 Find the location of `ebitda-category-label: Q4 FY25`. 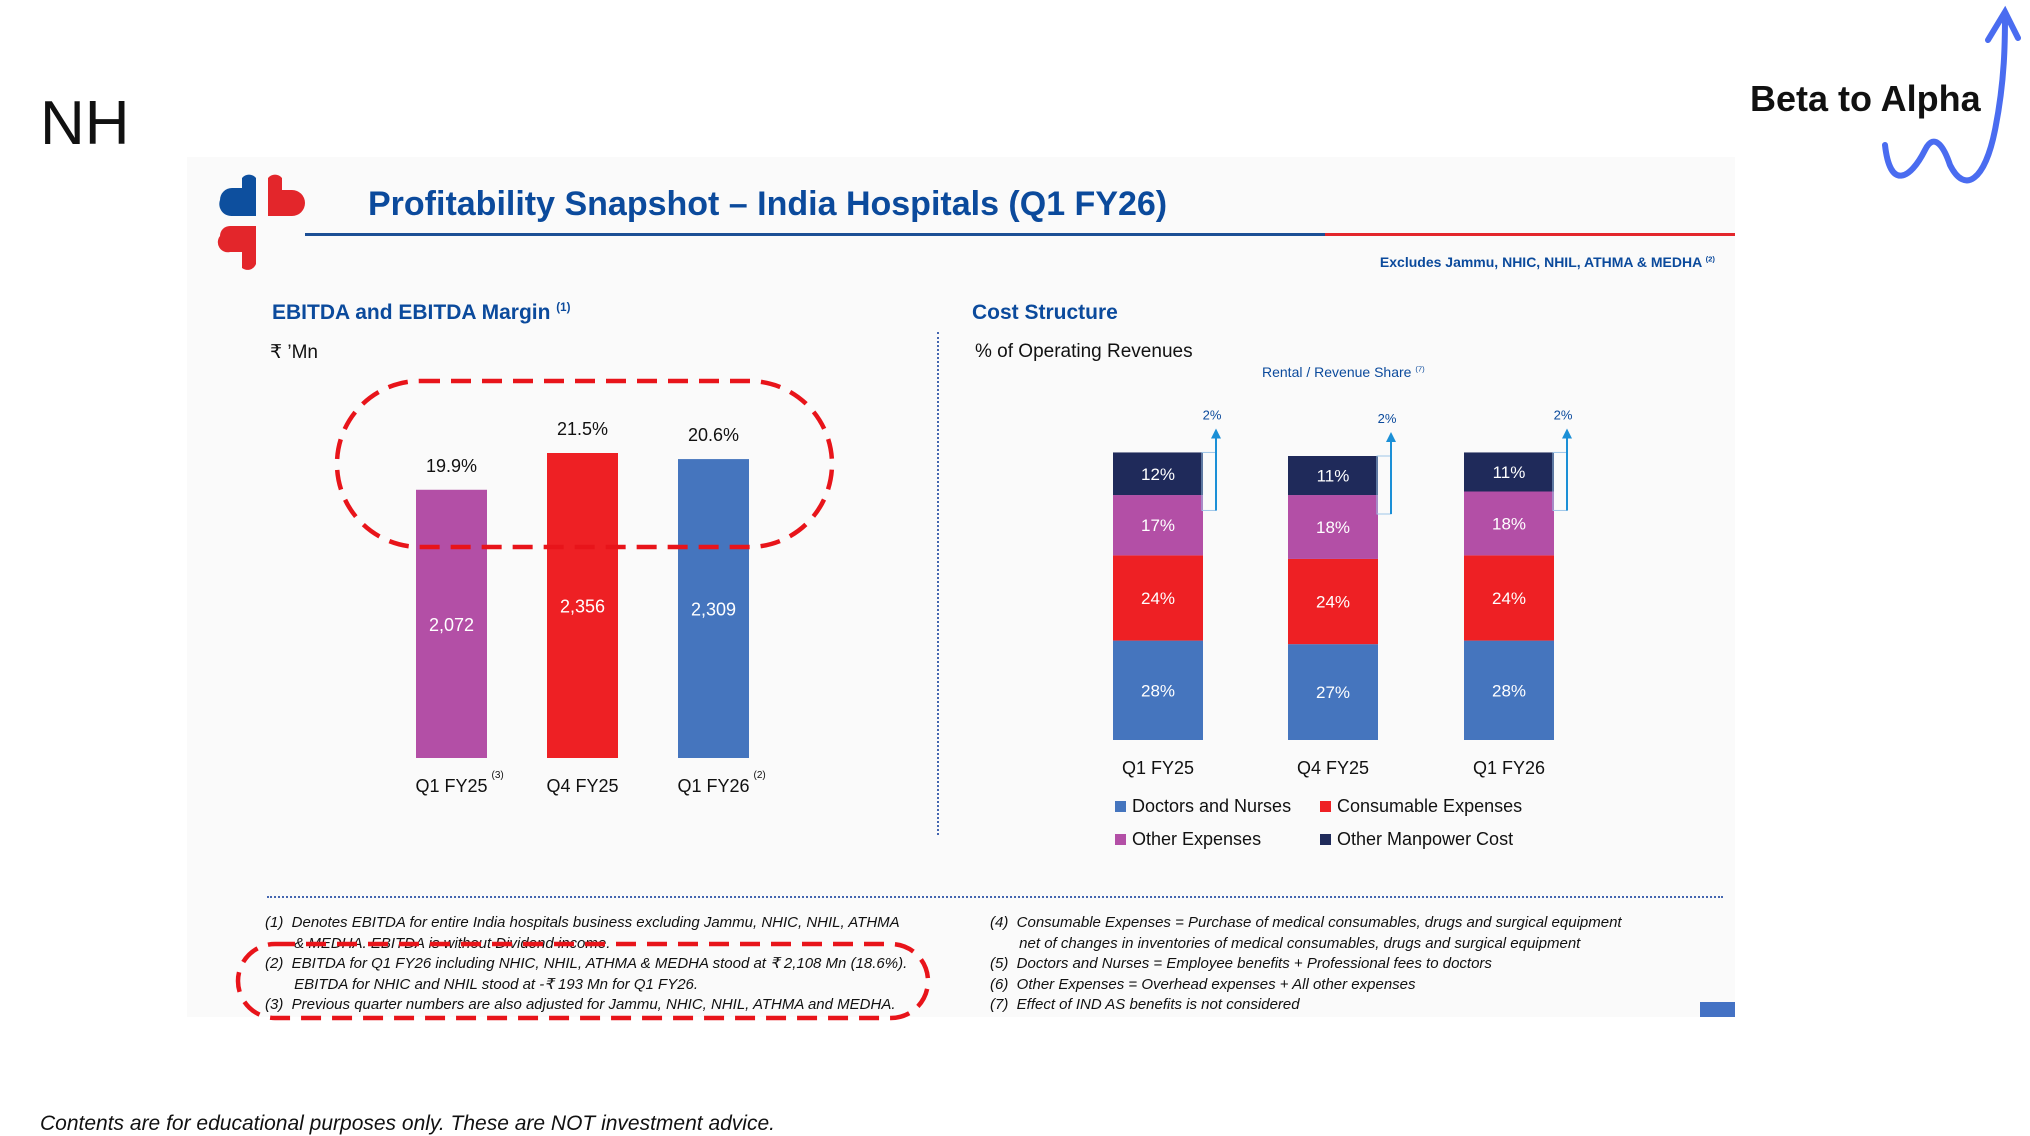

ebitda-category-label: Q4 FY25 is located at coordinates (582, 786).